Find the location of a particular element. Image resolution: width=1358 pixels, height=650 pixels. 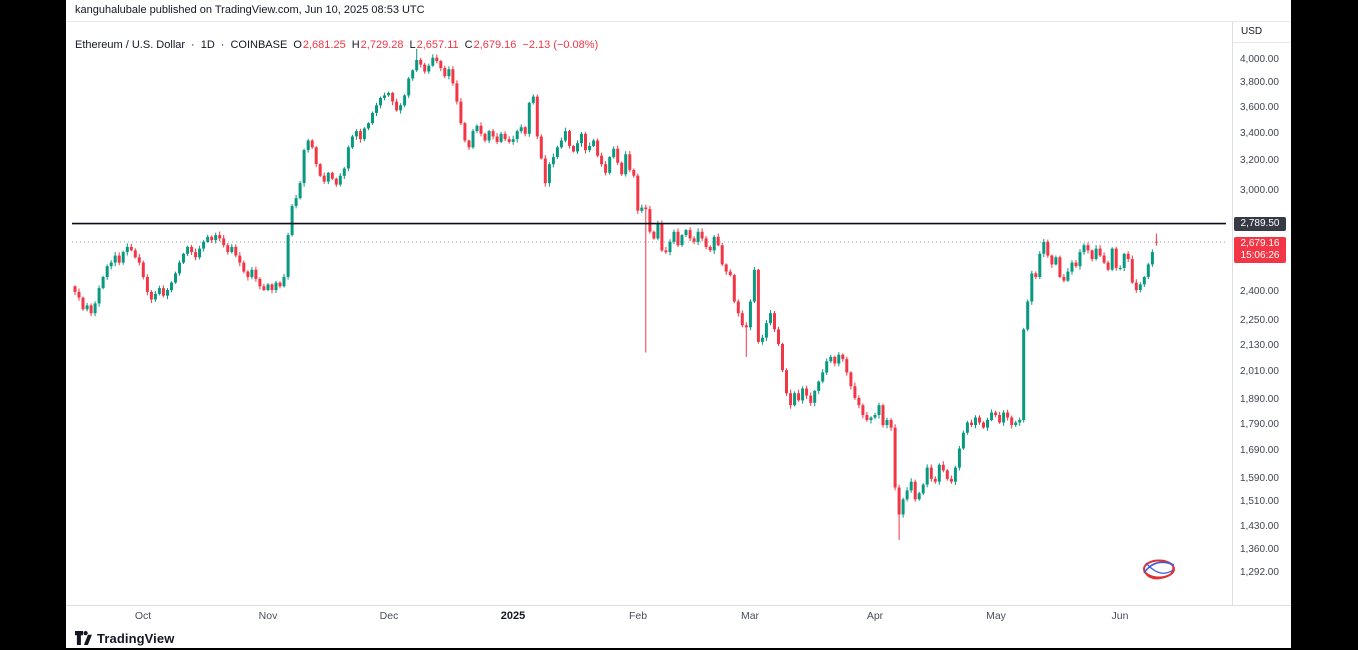

last-price-value: 2,679.16 is located at coordinates (1260, 243).